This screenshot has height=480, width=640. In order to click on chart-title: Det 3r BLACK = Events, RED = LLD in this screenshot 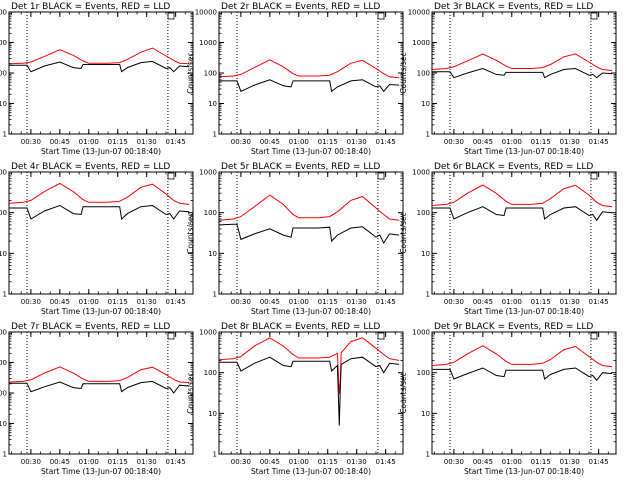, I will do `click(513, 7)`.